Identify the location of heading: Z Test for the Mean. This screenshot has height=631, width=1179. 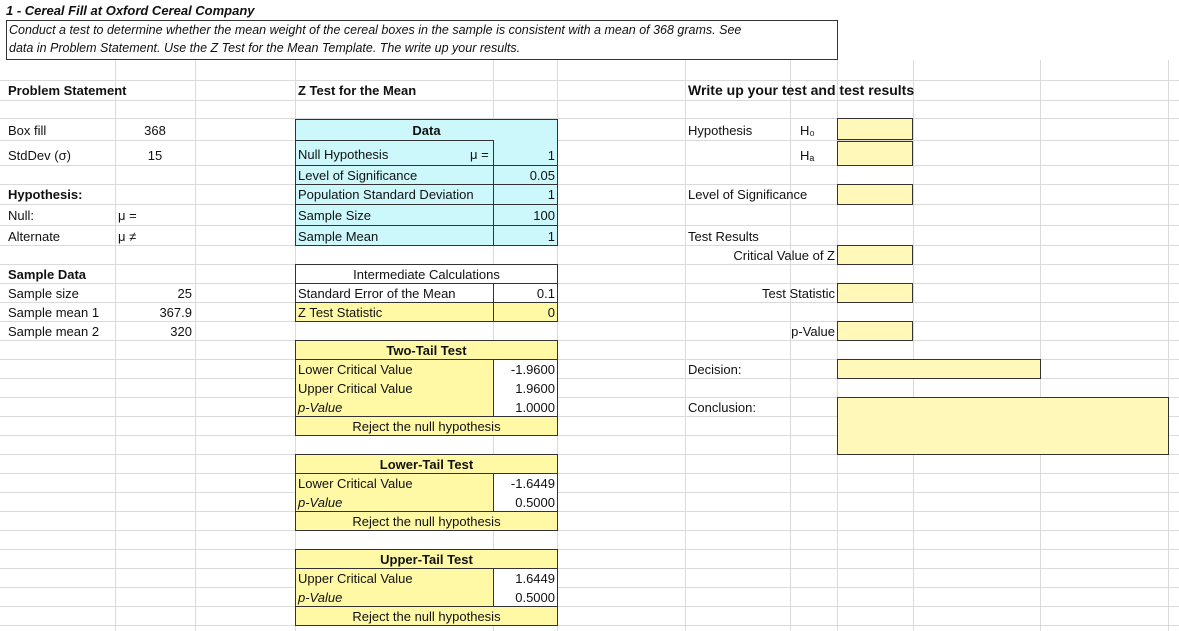
(357, 90).